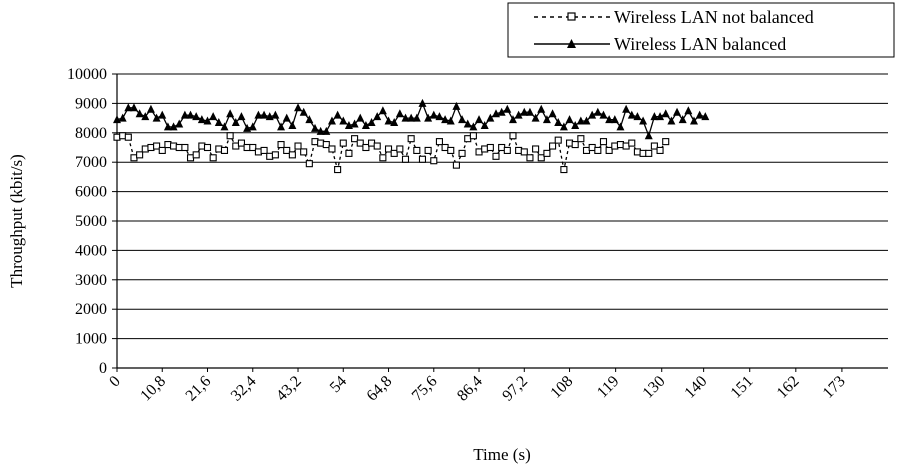 Image resolution: width=901 pixels, height=468 pixels. Describe the element at coordinates (714, 17) in the screenshot. I see `legend-label-not-balanced: Wireless LAN not balanced` at that location.